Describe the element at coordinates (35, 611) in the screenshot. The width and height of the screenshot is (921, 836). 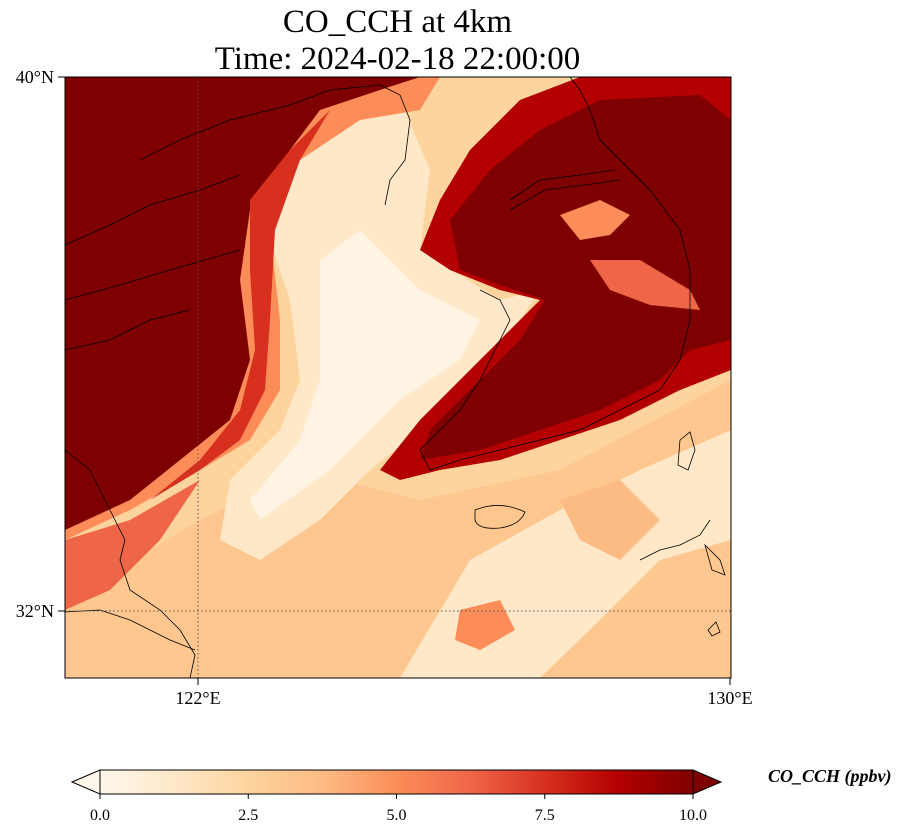
I see `lat-label-32n: 32°N` at that location.